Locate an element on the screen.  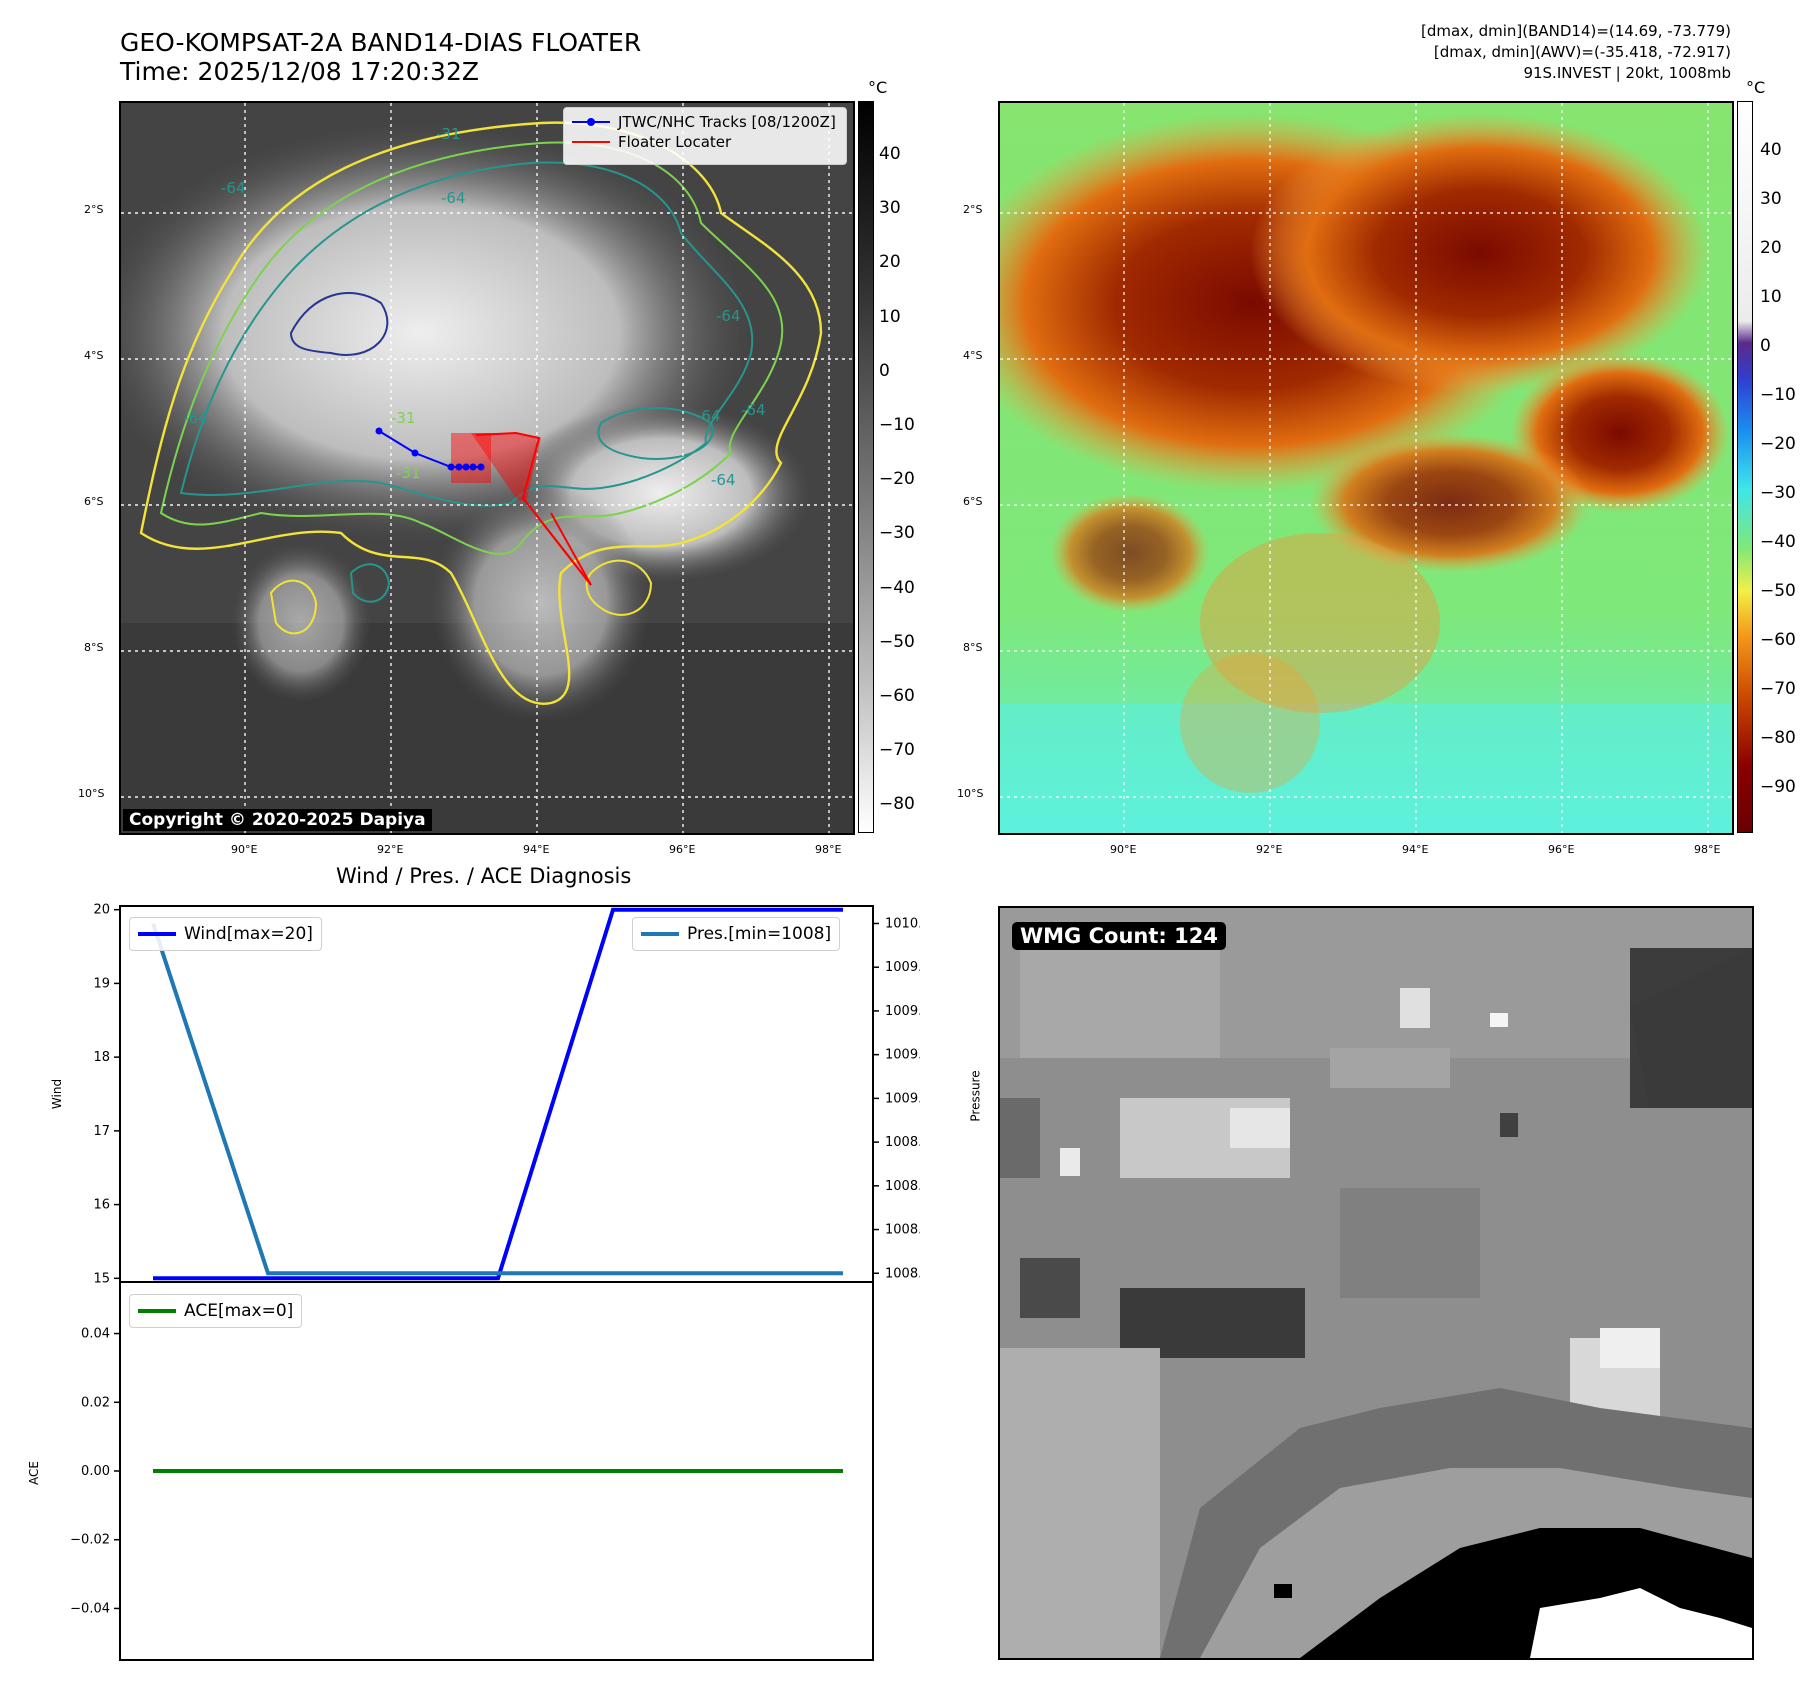
axis-tick-label: 16 is located at coordinates (101, 1205).